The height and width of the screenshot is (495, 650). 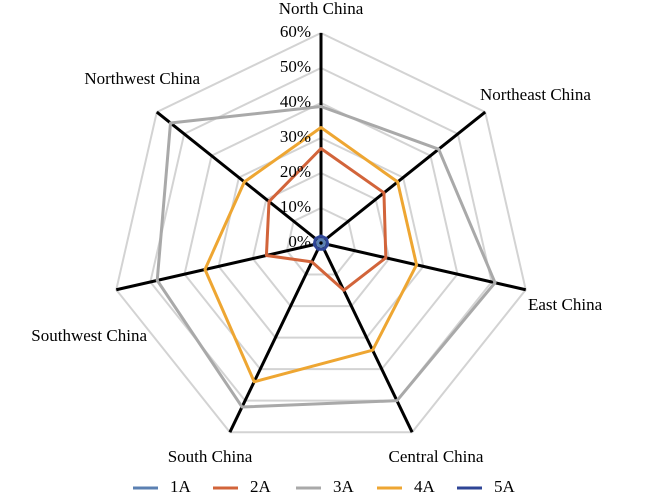 What do you see at coordinates (295, 66) in the screenshot?
I see `axis-tick-label: 50%` at bounding box center [295, 66].